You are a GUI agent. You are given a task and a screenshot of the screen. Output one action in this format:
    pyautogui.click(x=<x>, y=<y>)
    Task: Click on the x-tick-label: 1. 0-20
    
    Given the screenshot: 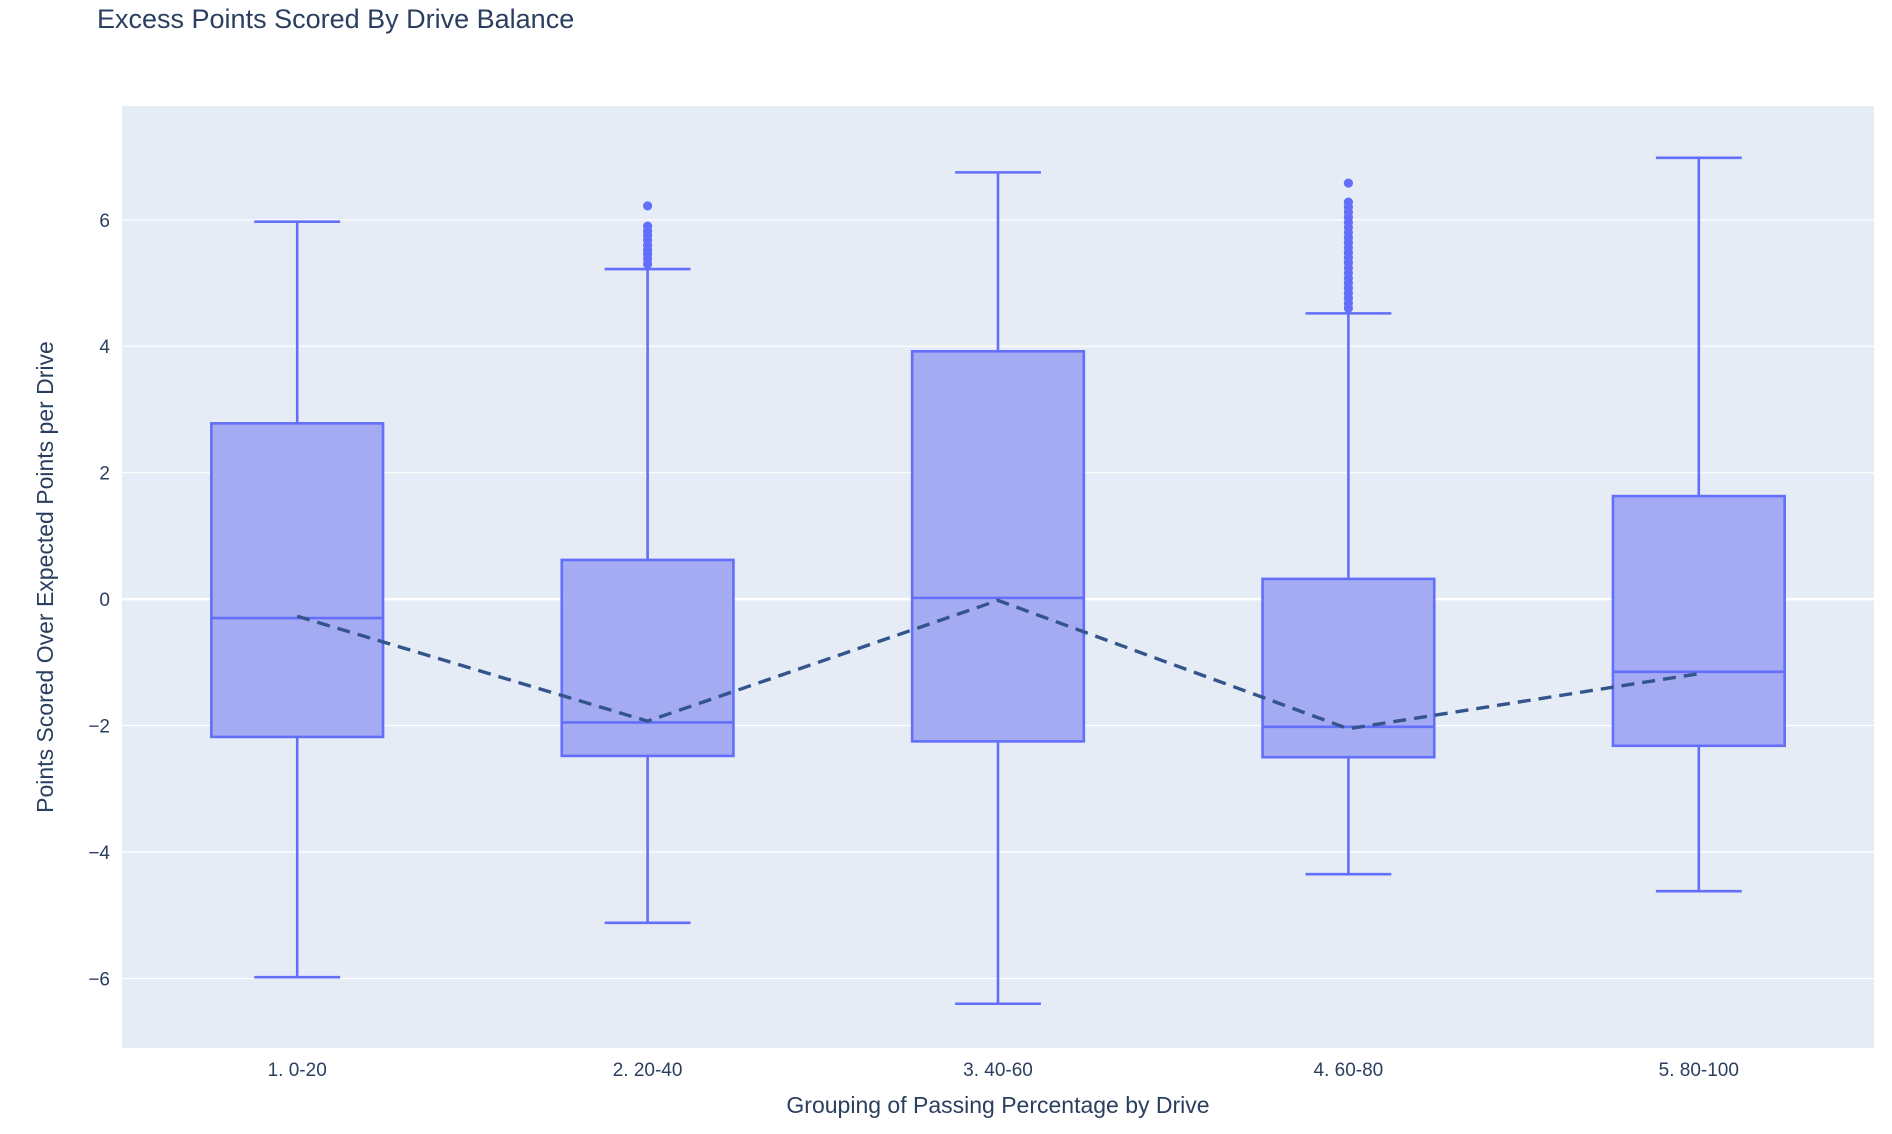 What is the action you would take?
    pyautogui.click(x=297, y=1070)
    